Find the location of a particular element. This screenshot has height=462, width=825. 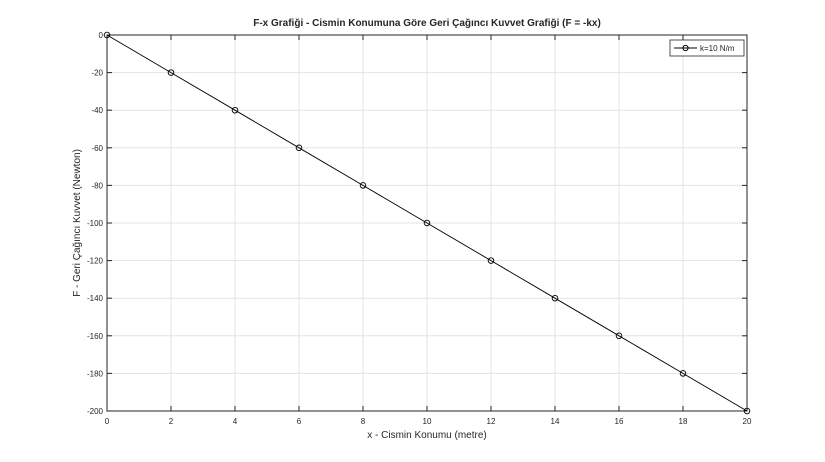

x-tick-label: 20 is located at coordinates (747, 421).